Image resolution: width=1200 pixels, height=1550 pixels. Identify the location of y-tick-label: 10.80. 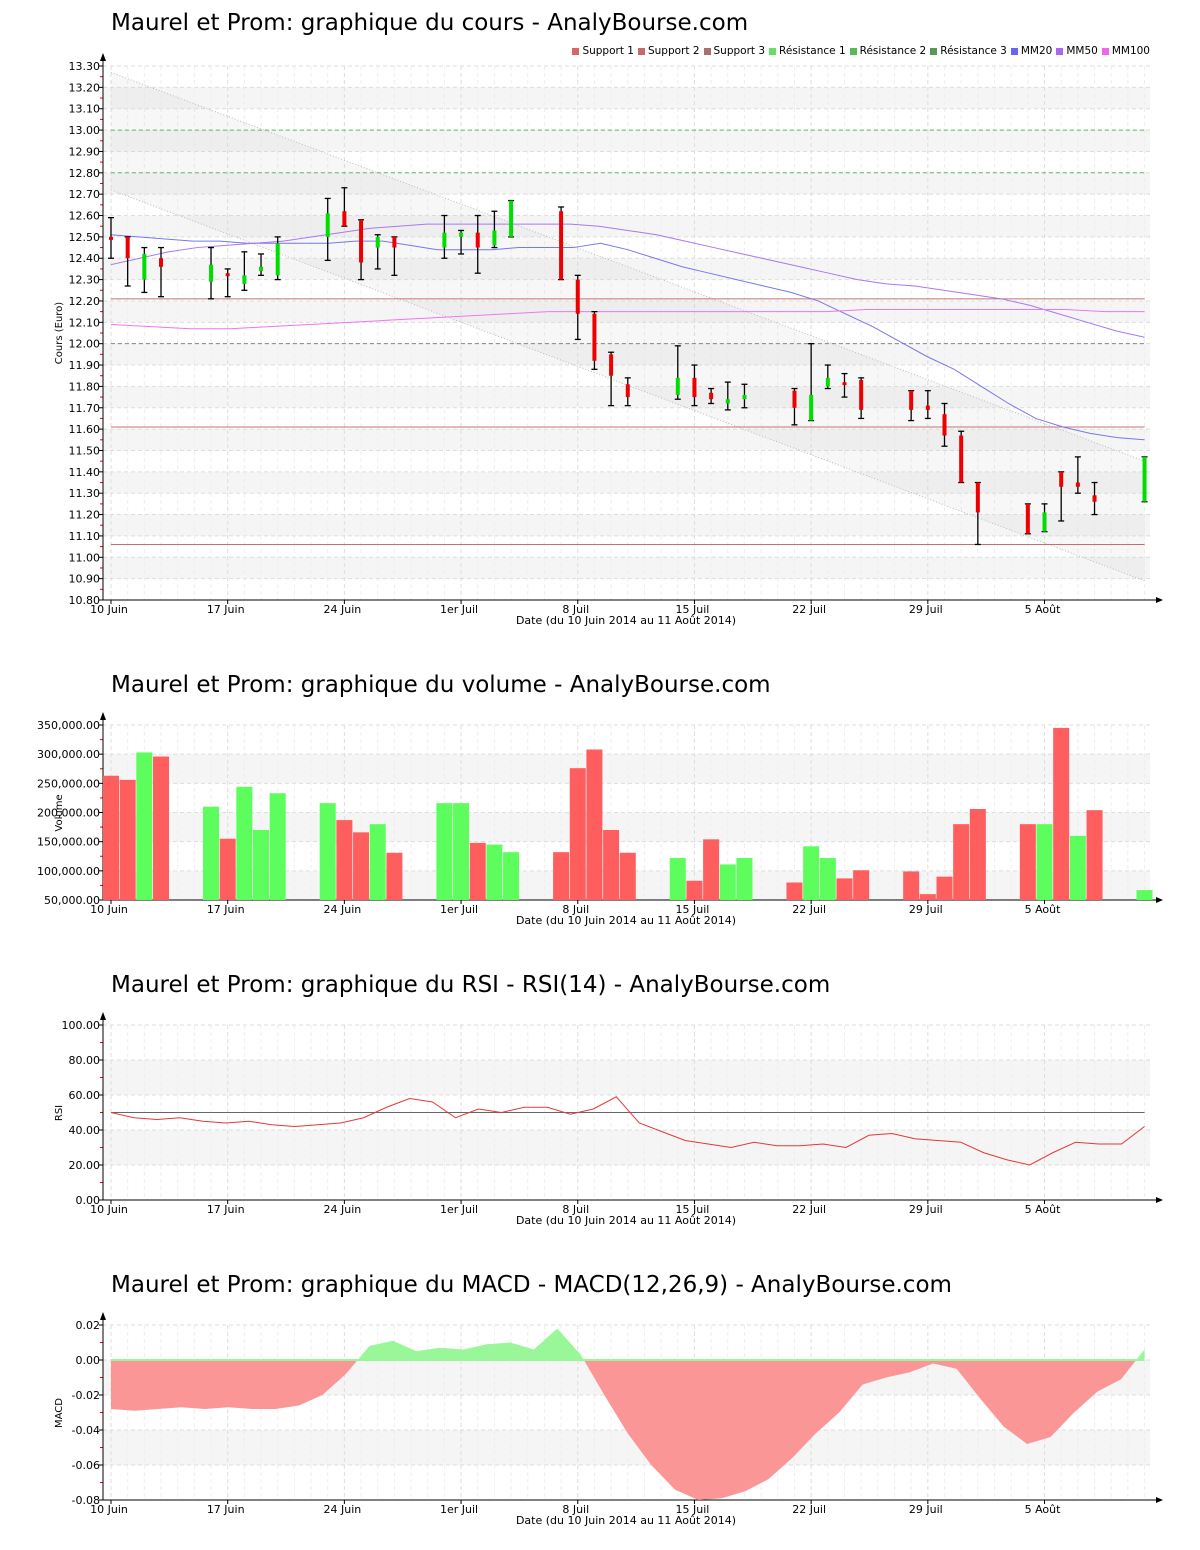
(85, 600).